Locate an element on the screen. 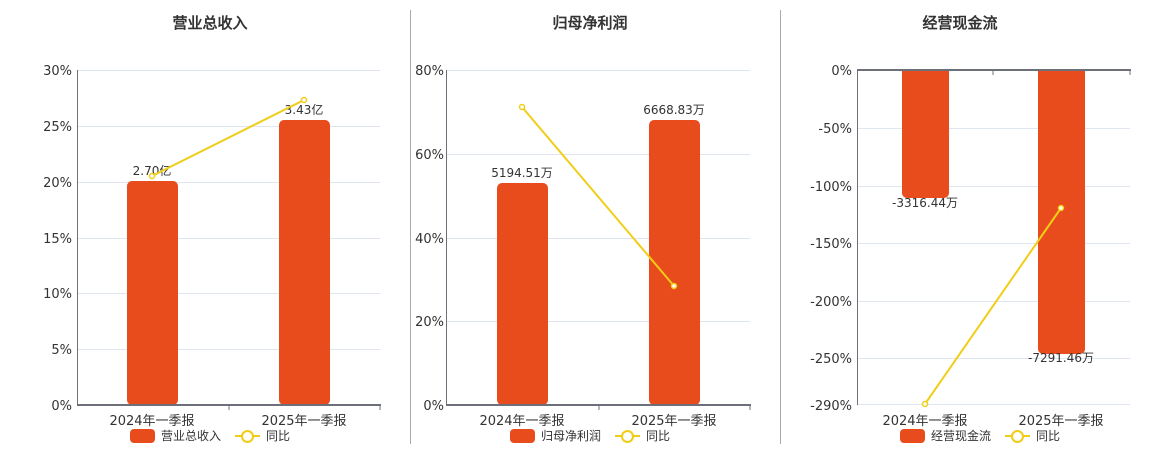 The image size is (1160, 450). bar-value-label: -7291.46万 is located at coordinates (1061, 358).